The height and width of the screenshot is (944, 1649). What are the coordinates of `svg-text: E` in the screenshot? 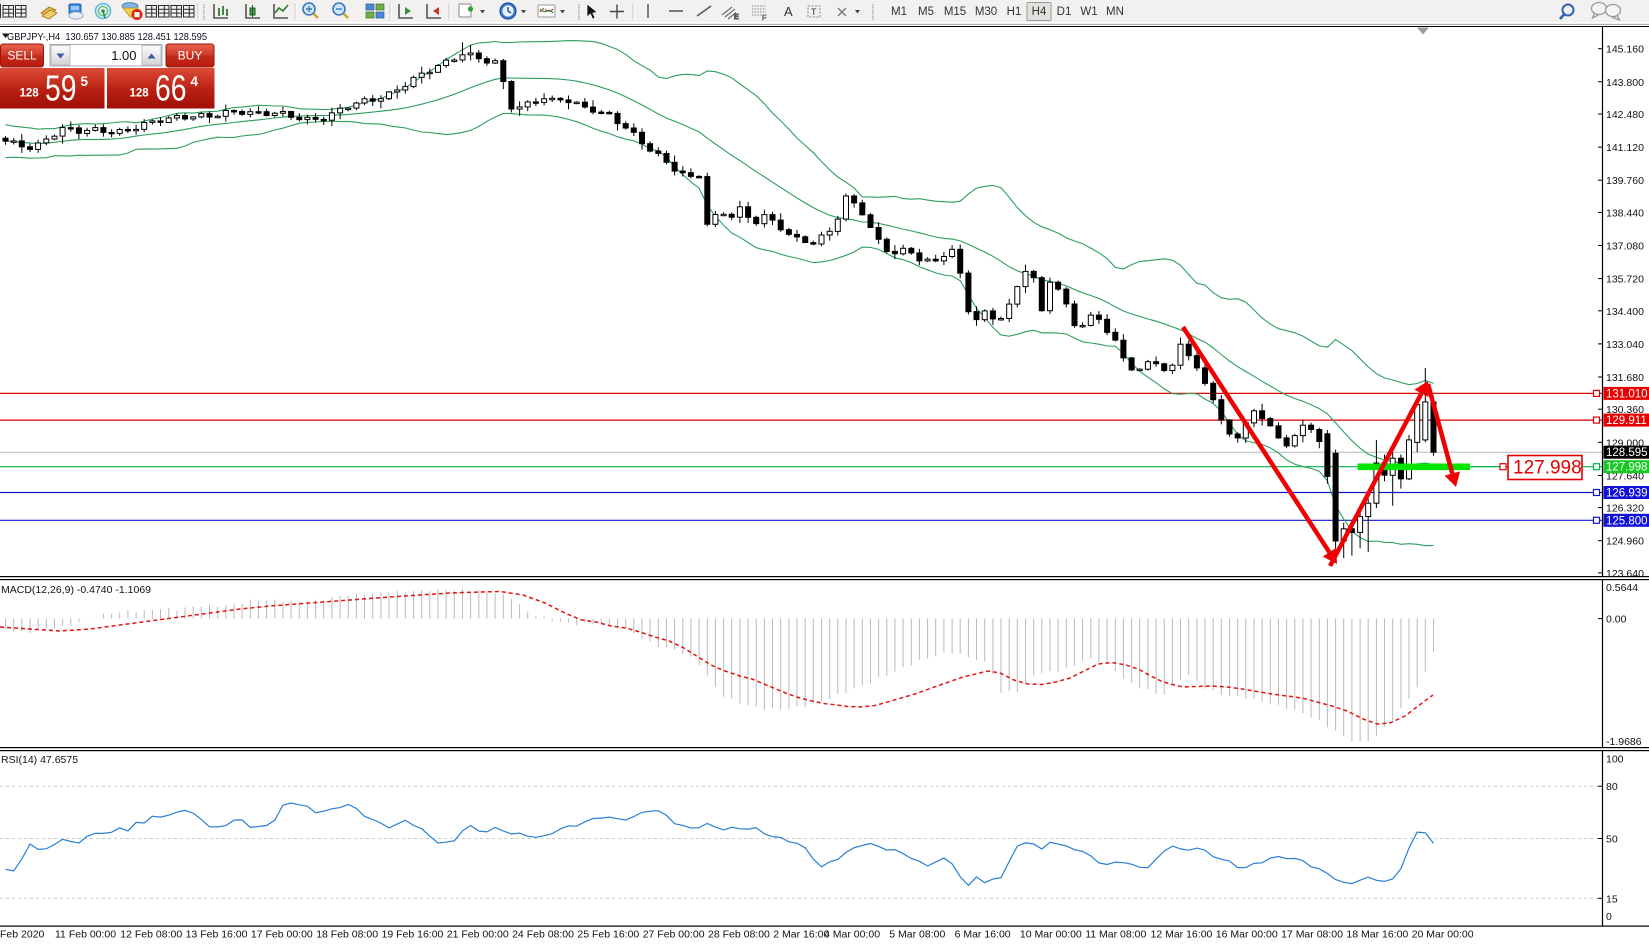 It's located at (736, 17).